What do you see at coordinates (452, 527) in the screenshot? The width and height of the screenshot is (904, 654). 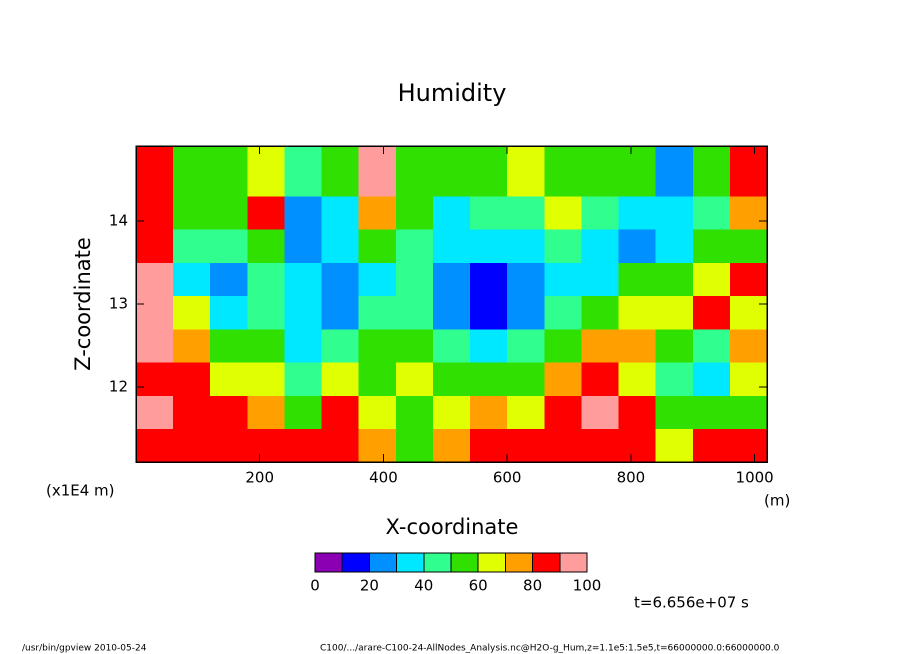 I see `x-axis-label: X-coordinate` at bounding box center [452, 527].